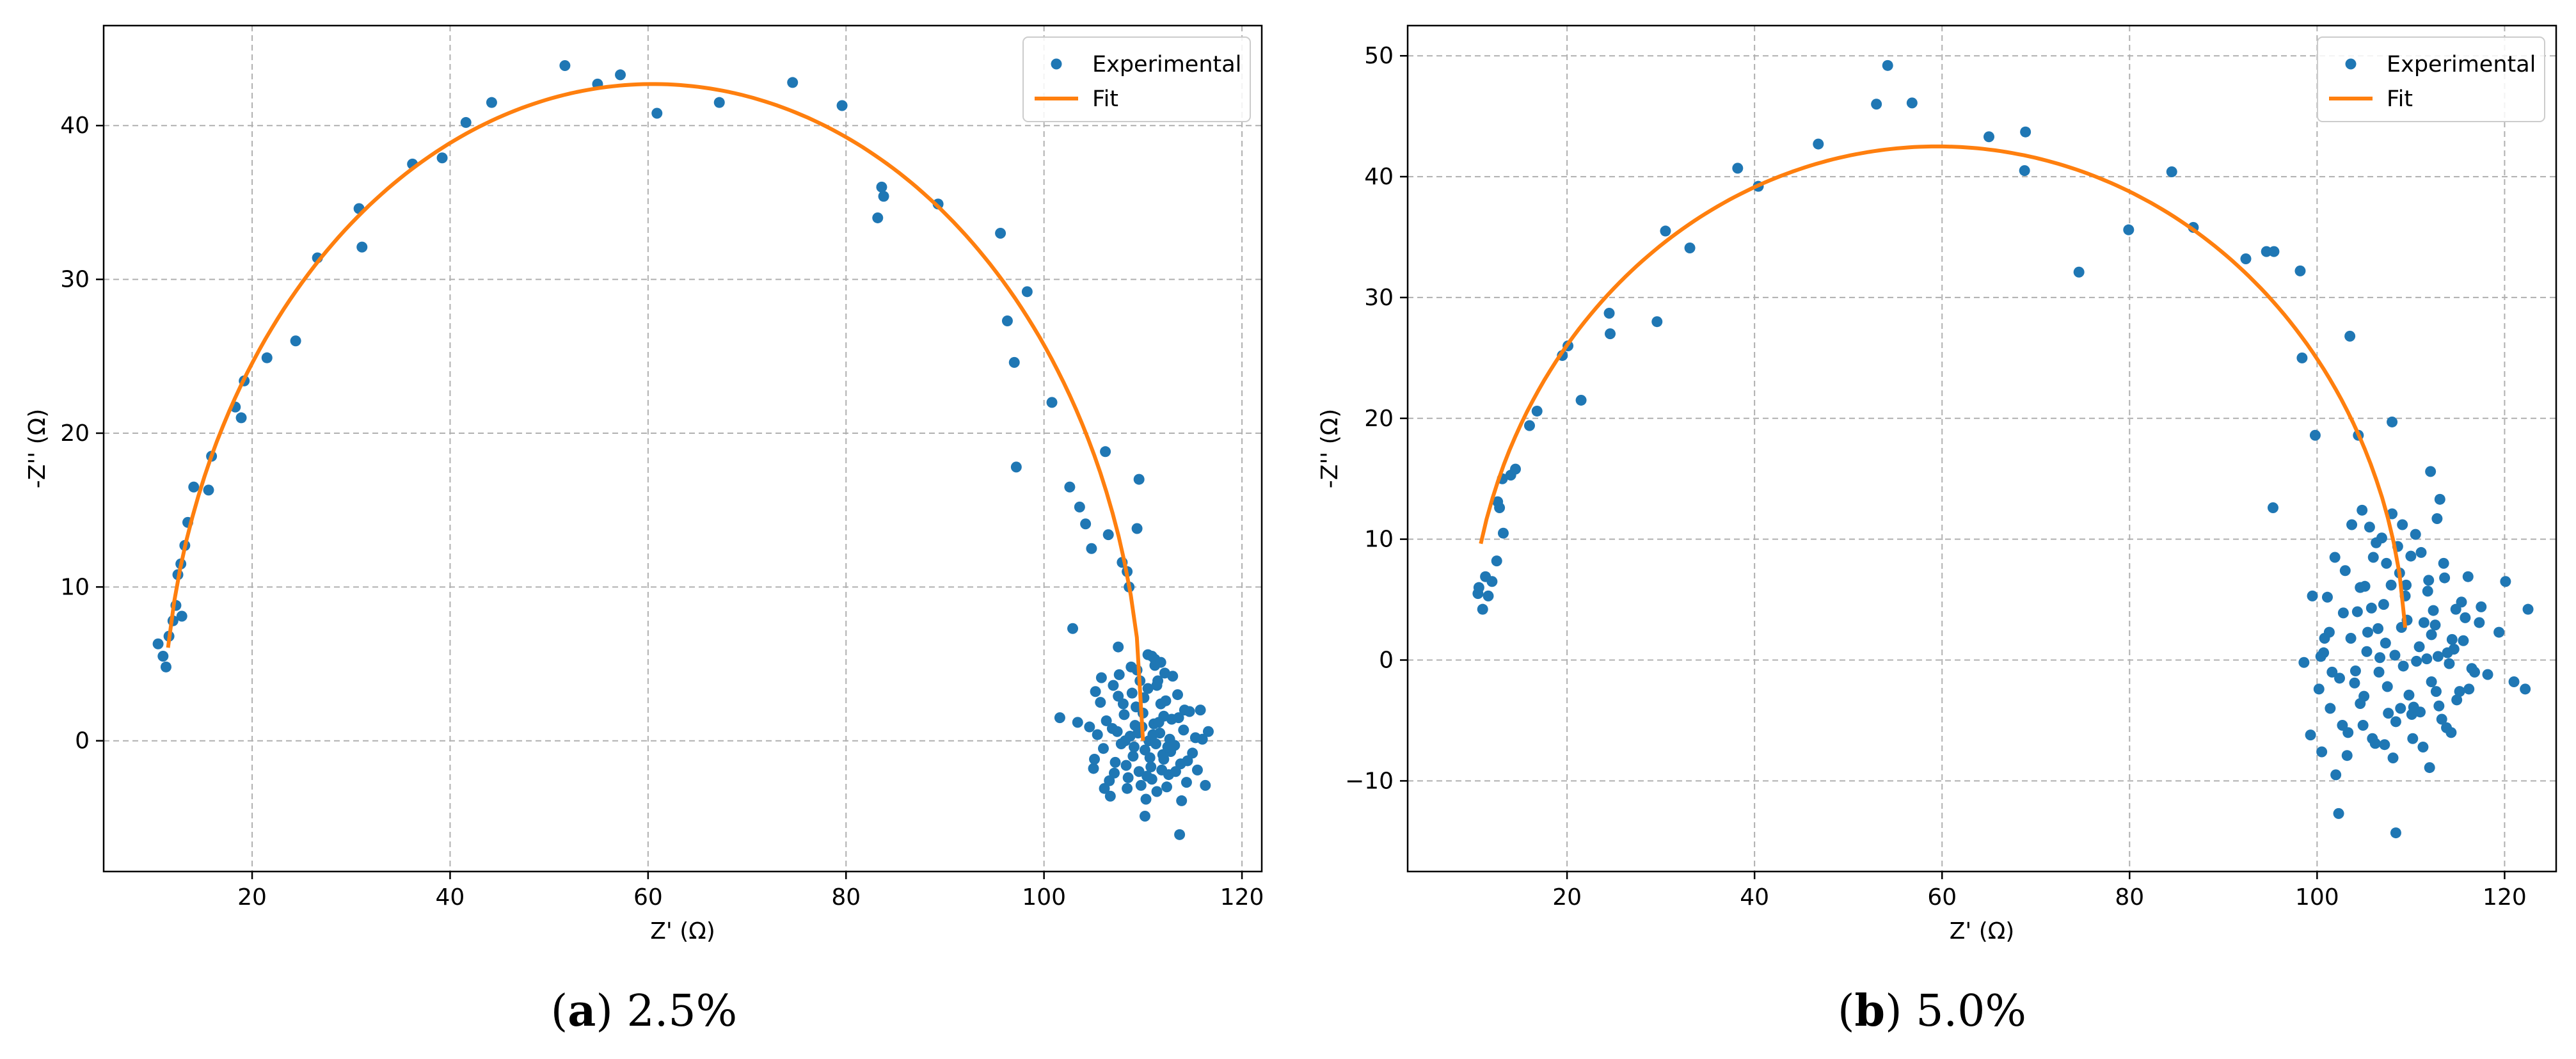 This screenshot has width=2576, height=1059. Describe the element at coordinates (648, 898) in the screenshot. I see `x-tick-label: 60` at that location.